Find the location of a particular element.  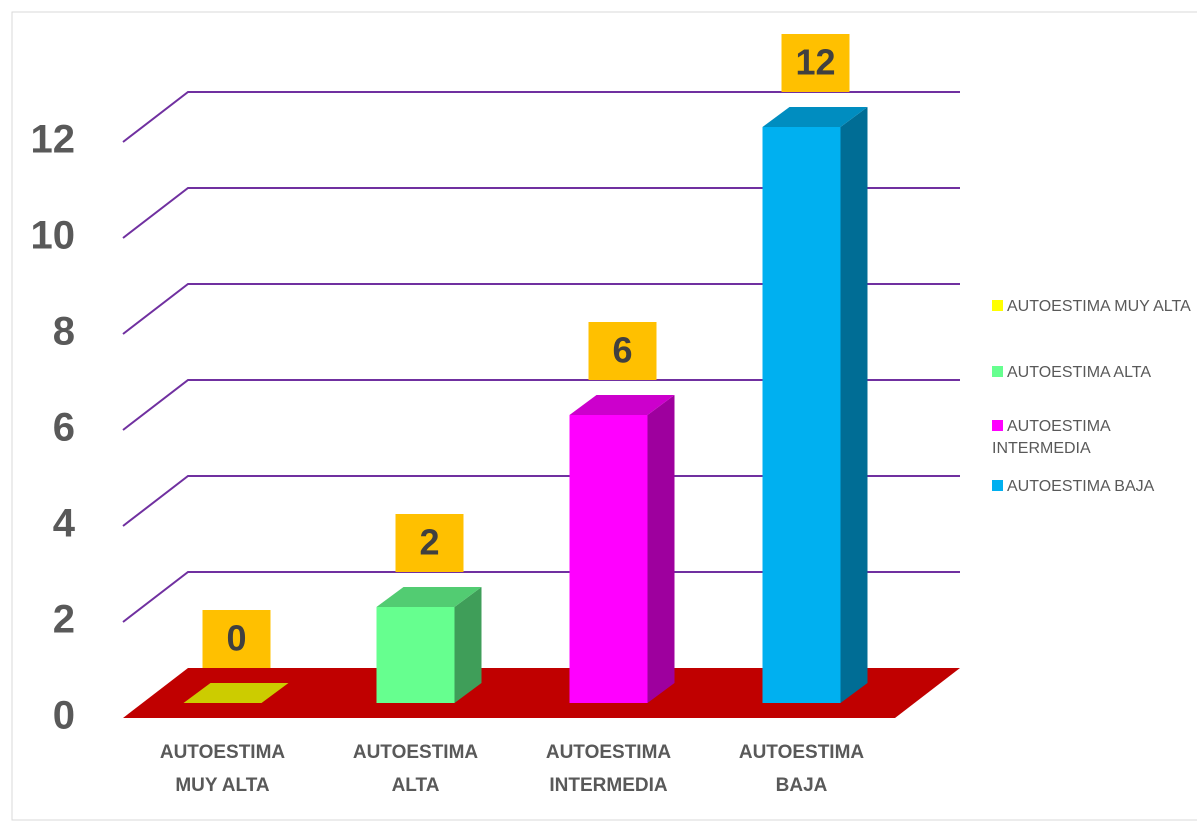

value-label: 2 is located at coordinates (429, 542).